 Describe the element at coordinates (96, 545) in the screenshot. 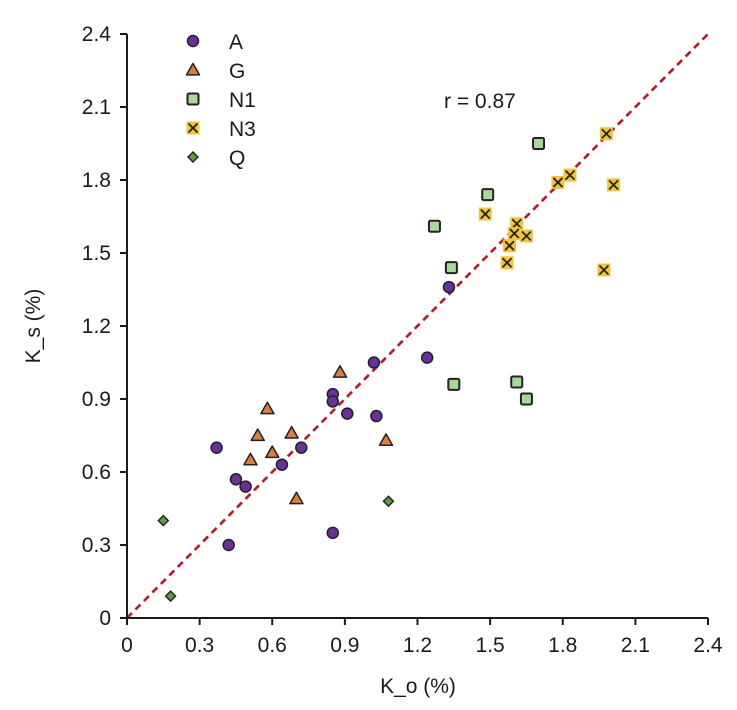

I see `y-tick-label: 0.3` at that location.